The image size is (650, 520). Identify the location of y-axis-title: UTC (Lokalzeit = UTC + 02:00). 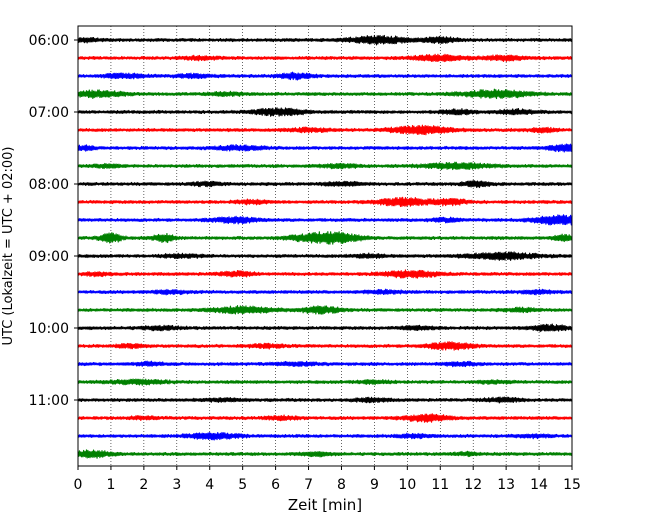
(8, 246).